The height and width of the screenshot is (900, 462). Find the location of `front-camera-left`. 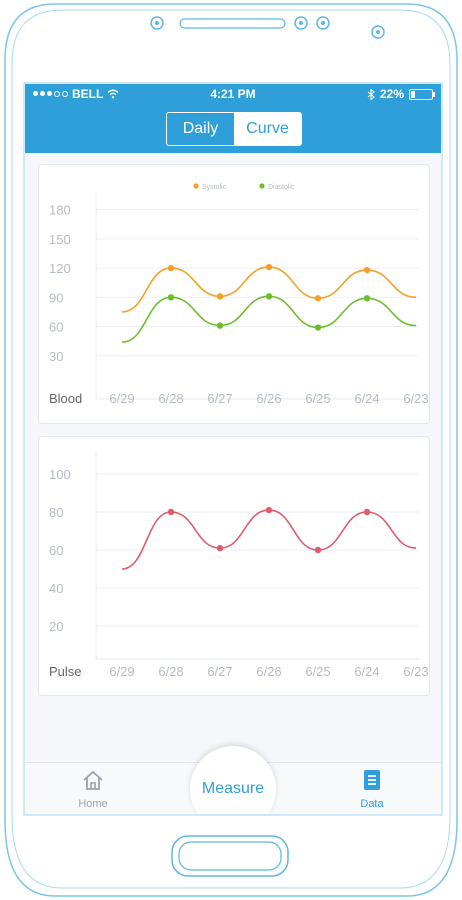

front-camera-left is located at coordinates (157, 23).